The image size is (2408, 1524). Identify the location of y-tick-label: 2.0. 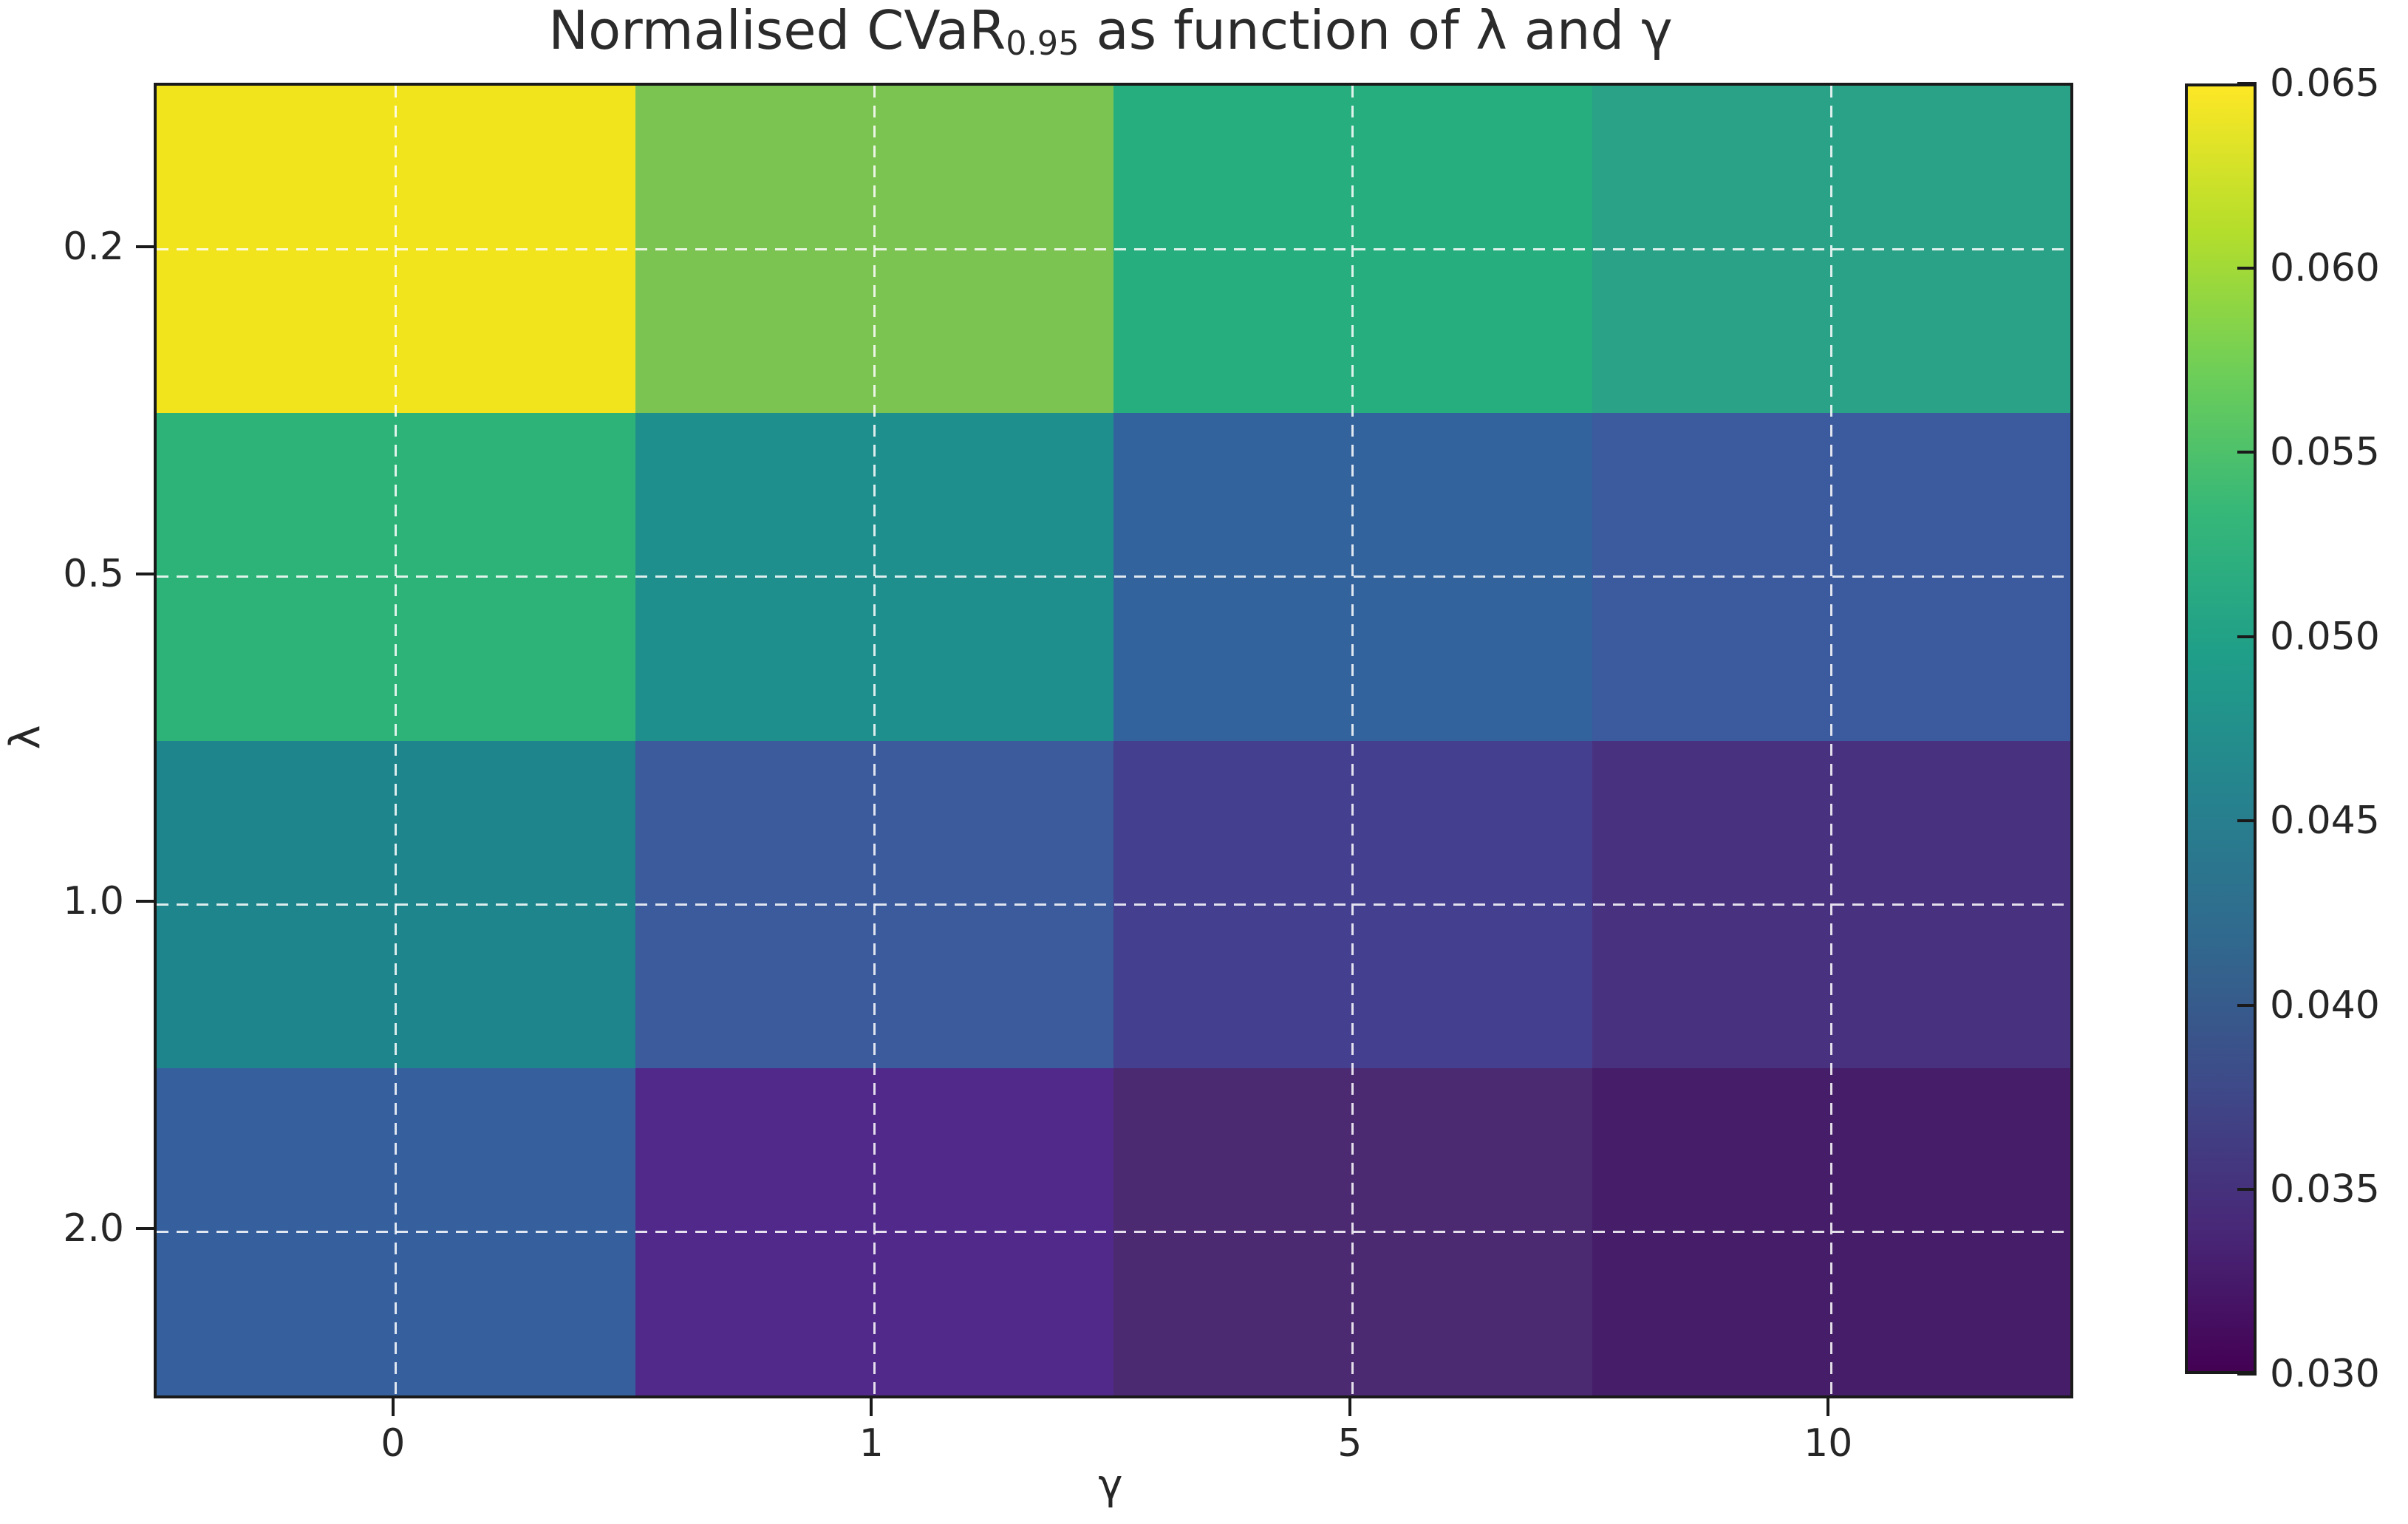
(94, 1228).